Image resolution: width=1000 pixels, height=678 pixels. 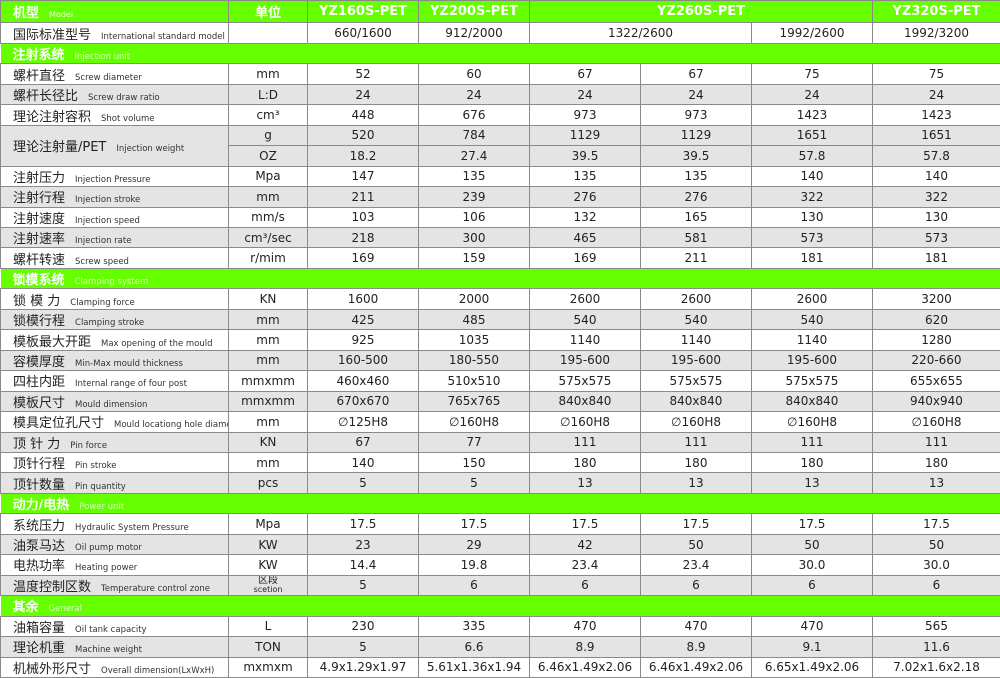 What do you see at coordinates (474, 156) in the screenshot?
I see `value-cell: 27.4` at bounding box center [474, 156].